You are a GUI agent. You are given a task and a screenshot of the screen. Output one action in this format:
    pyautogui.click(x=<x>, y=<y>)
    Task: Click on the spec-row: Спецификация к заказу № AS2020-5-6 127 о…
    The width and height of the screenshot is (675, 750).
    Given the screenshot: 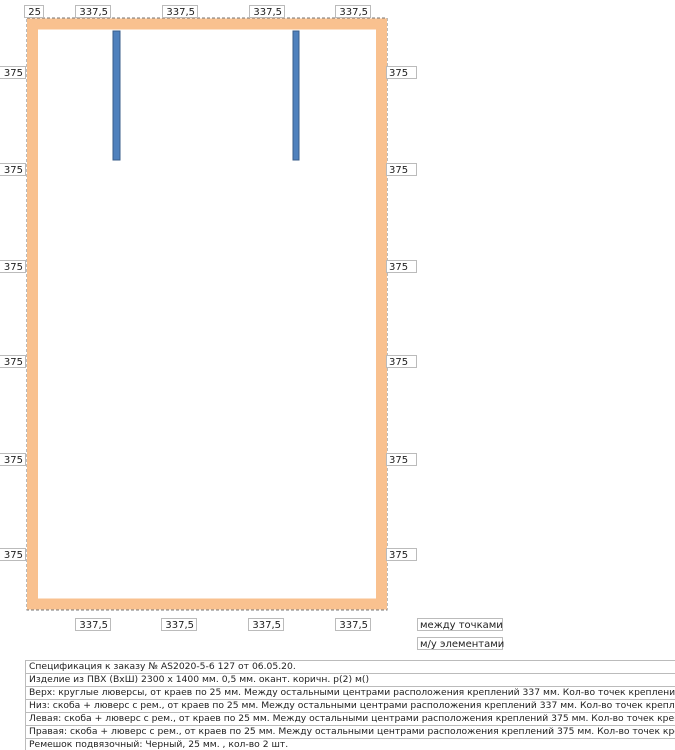 What is the action you would take?
    pyautogui.click(x=350, y=667)
    